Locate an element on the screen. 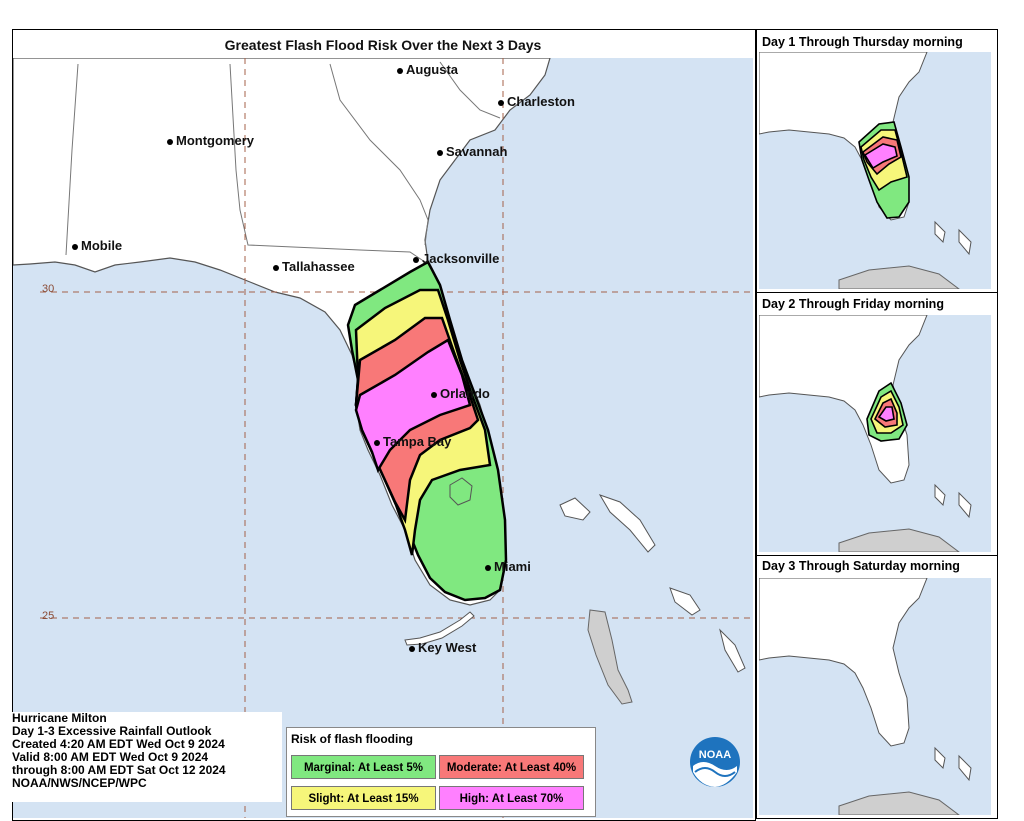 This screenshot has height=821, width=1024. day2-mini-map is located at coordinates (875, 433).